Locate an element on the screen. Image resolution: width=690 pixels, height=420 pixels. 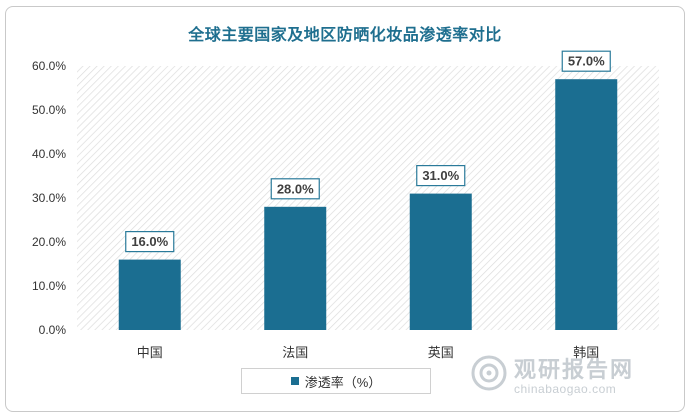
data-label: 16.0% is located at coordinates (149, 241).